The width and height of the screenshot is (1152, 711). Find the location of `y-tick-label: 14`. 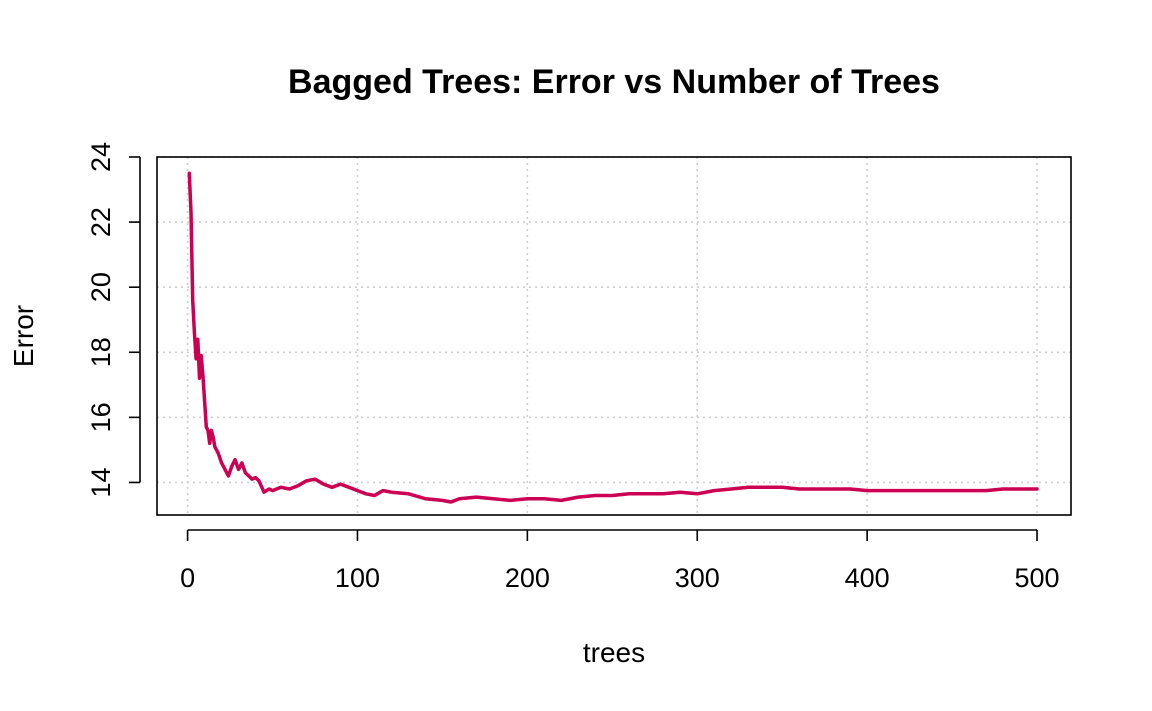

y-tick-label: 14 is located at coordinates (101, 482).